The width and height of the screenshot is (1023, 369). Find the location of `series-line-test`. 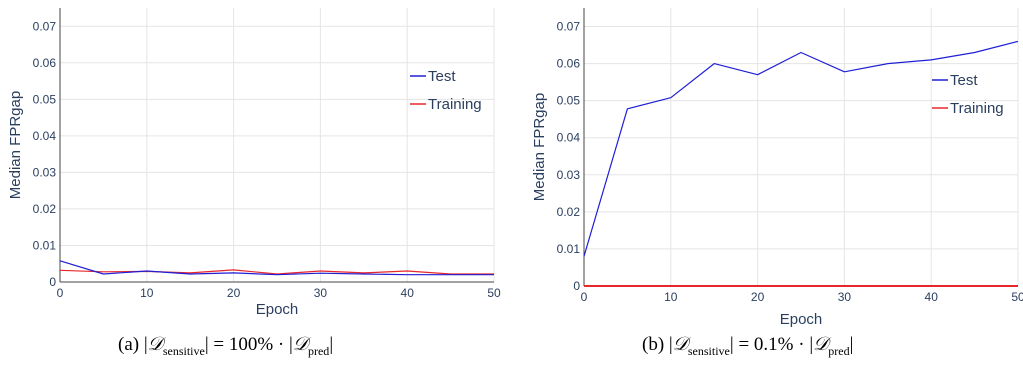

series-line-test is located at coordinates (276, 268).